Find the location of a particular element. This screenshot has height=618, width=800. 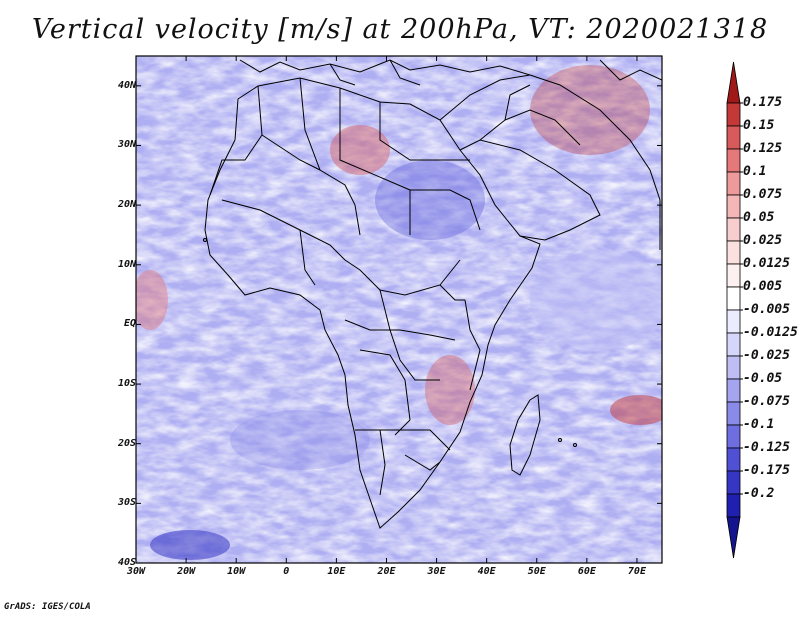

latitude-label: 10S is located at coordinates (126, 384).